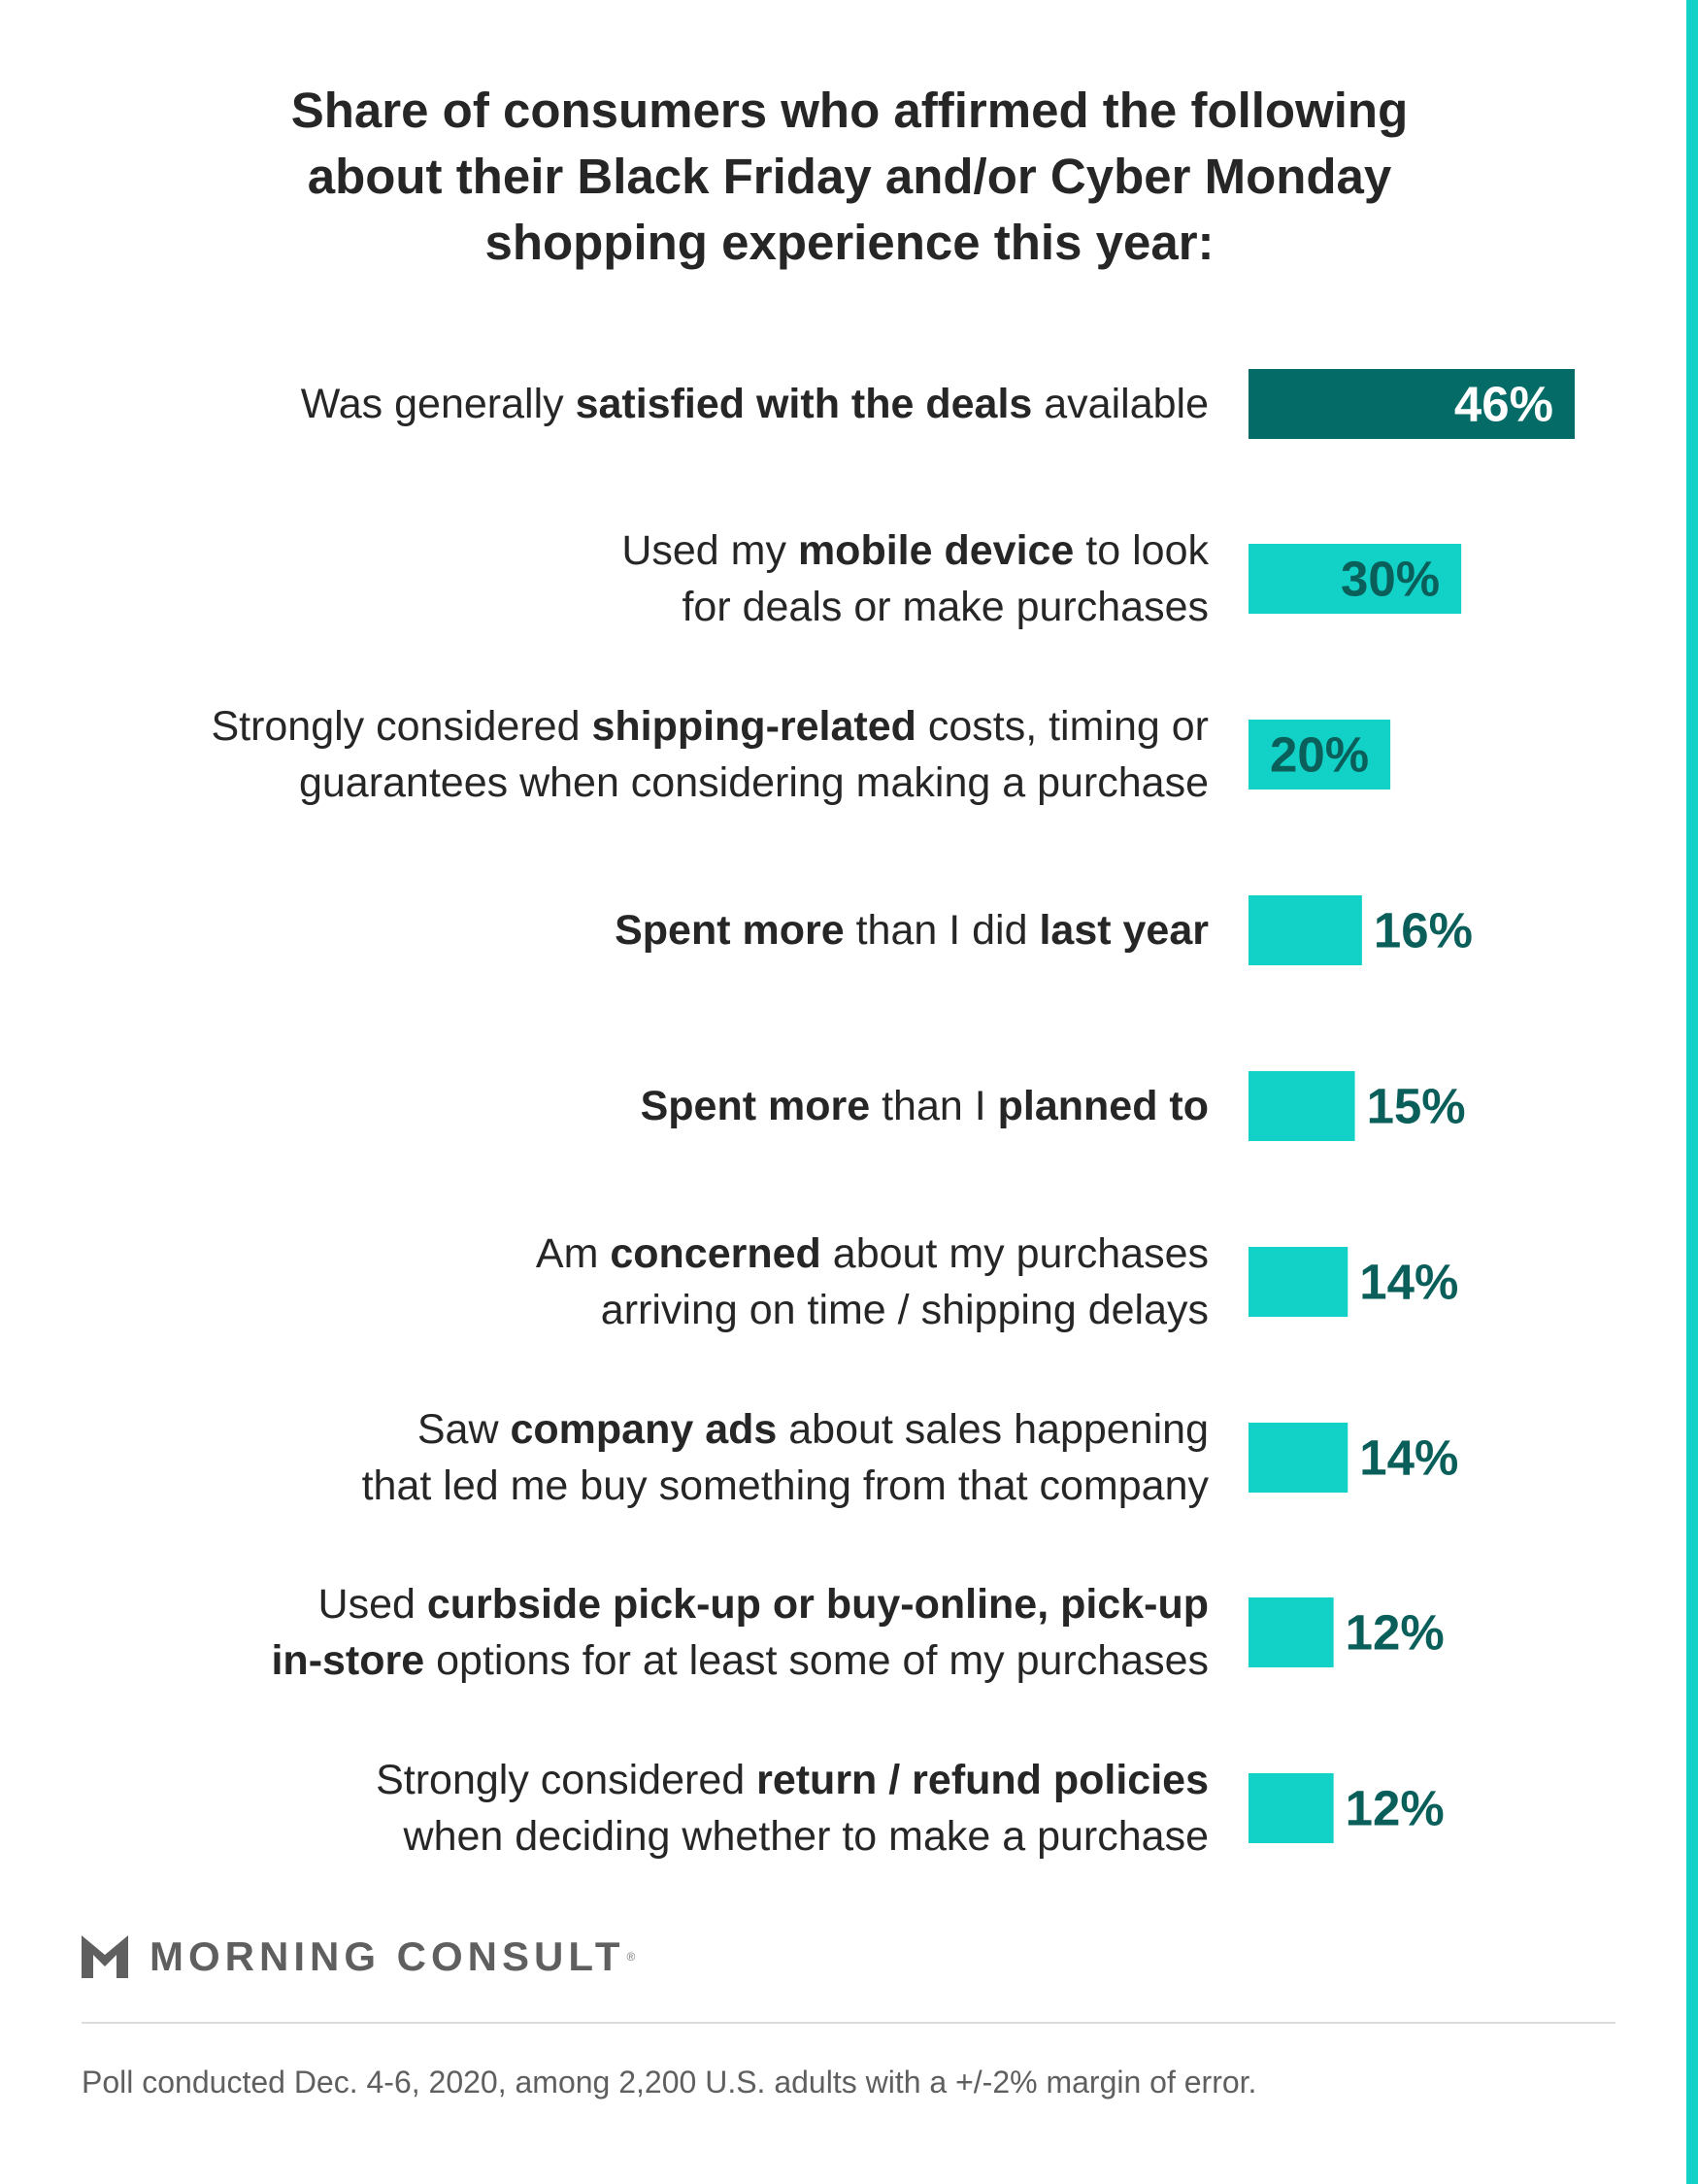  I want to click on value-label-2: 30%, so click(1390, 579).